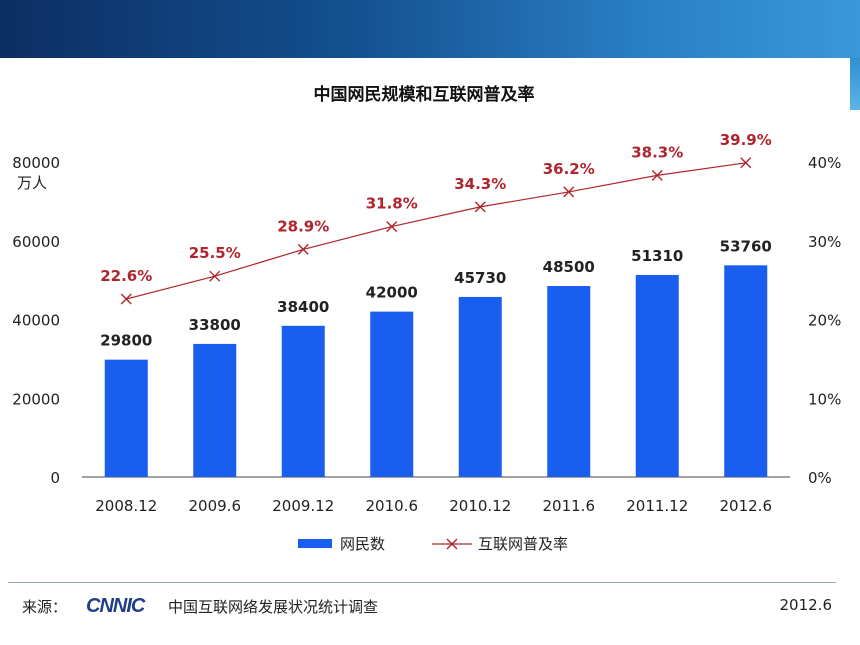 Image resolution: width=860 pixels, height=645 pixels. What do you see at coordinates (824, 399) in the screenshot?
I see `right-tick-label: 10%` at bounding box center [824, 399].